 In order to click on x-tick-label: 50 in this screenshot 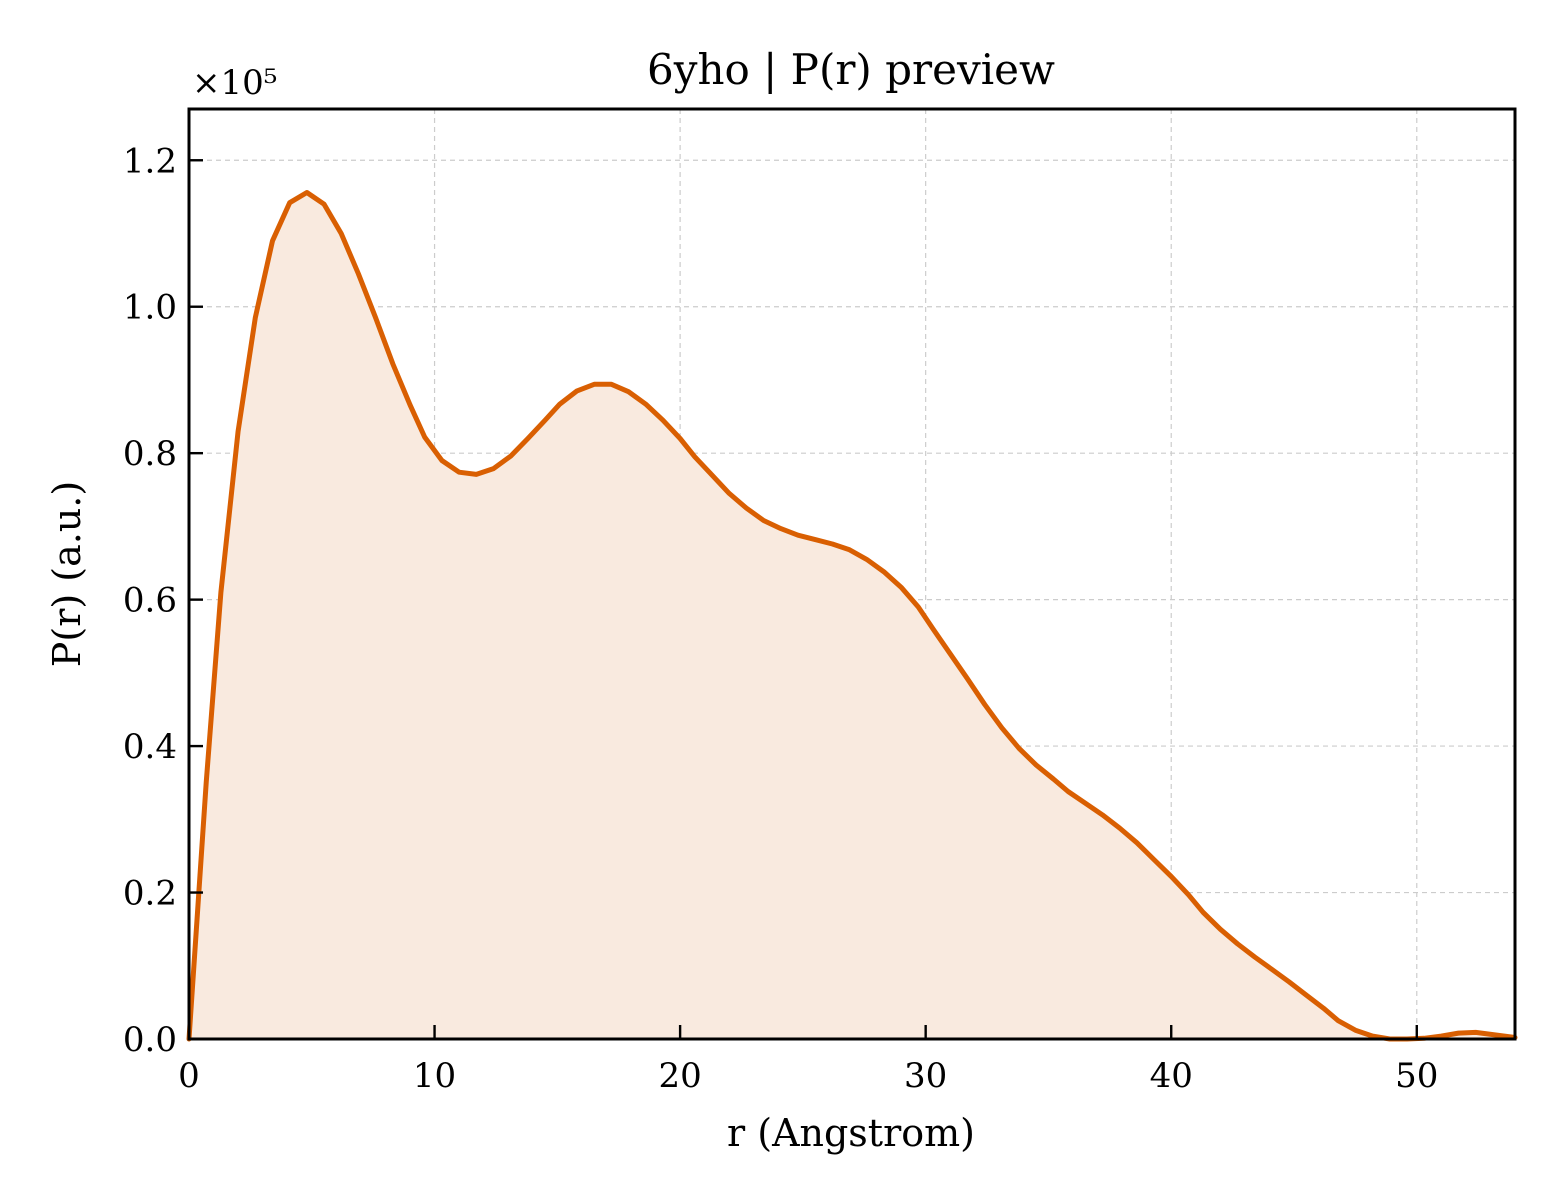, I will do `click(1416, 1076)`.